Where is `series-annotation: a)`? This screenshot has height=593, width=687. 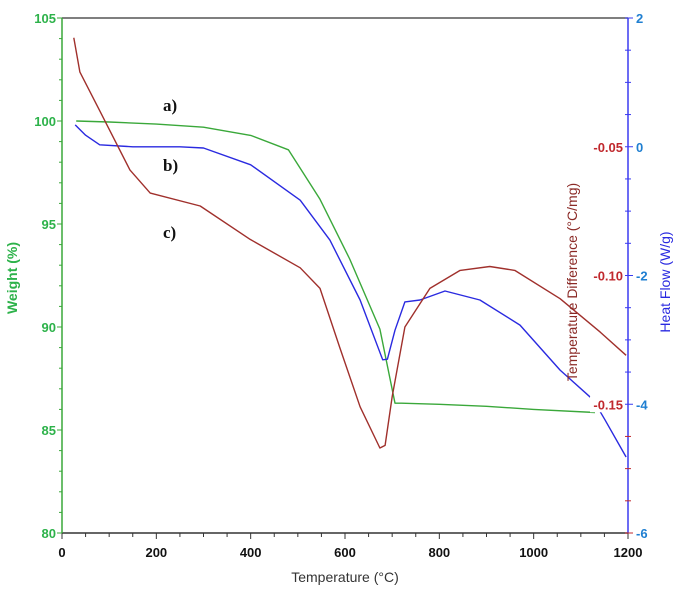 series-annotation: a) is located at coordinates (170, 105).